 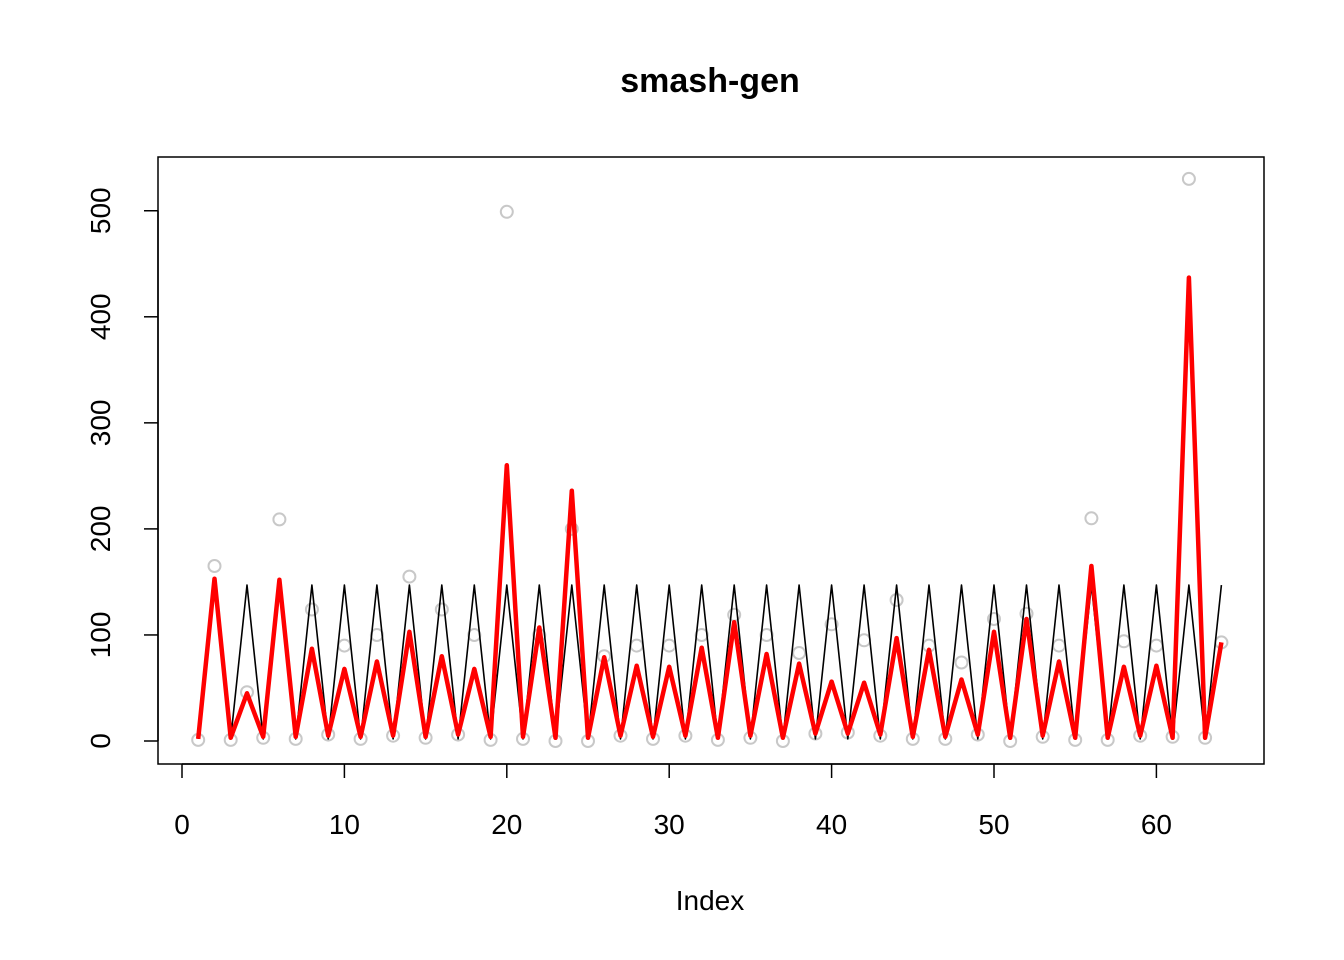 I want to click on y-tick-label: 300, so click(x=100, y=422).